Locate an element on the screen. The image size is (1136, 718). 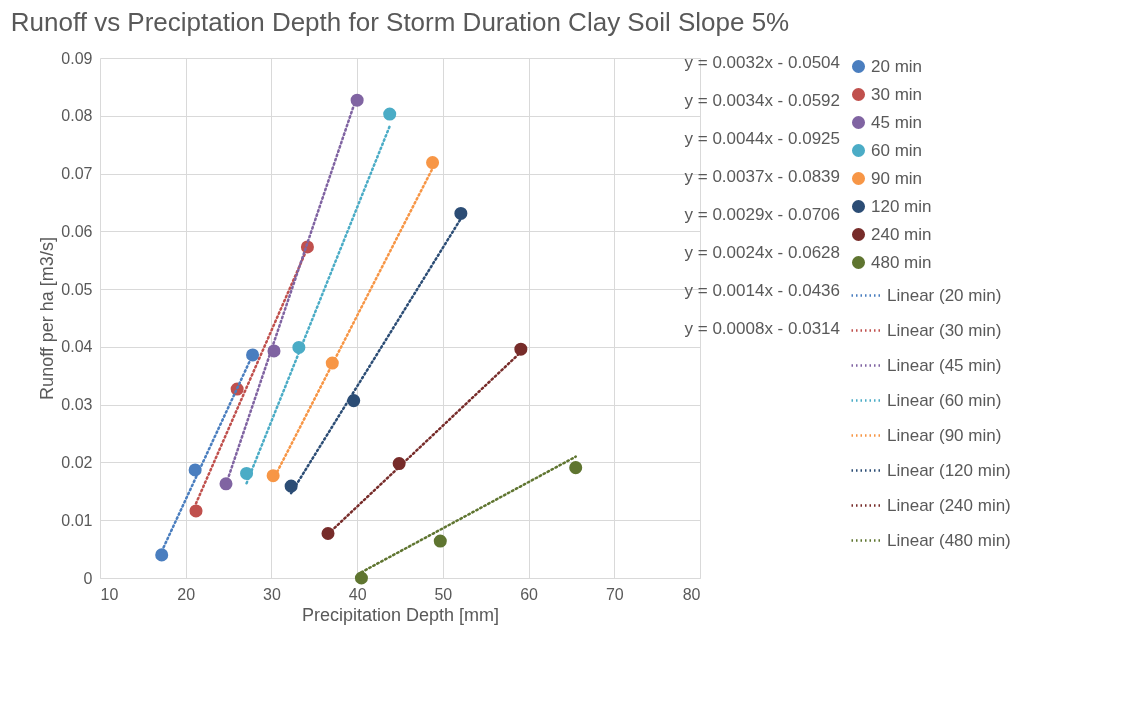
annotation: y = 0.0029x - 0.0706 is located at coordinates (762, 214).